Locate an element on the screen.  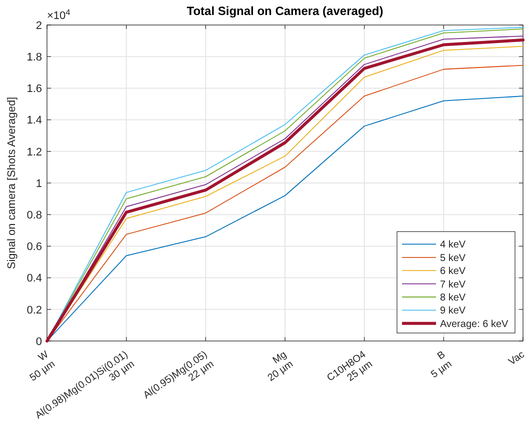
legend-label: 7 keV is located at coordinates (453, 284).